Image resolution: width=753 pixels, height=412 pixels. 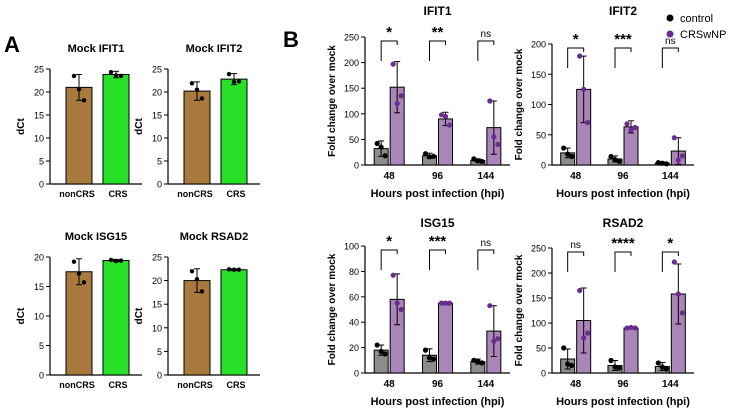 I want to click on chart-title: Mock RSAD2, so click(x=214, y=237).